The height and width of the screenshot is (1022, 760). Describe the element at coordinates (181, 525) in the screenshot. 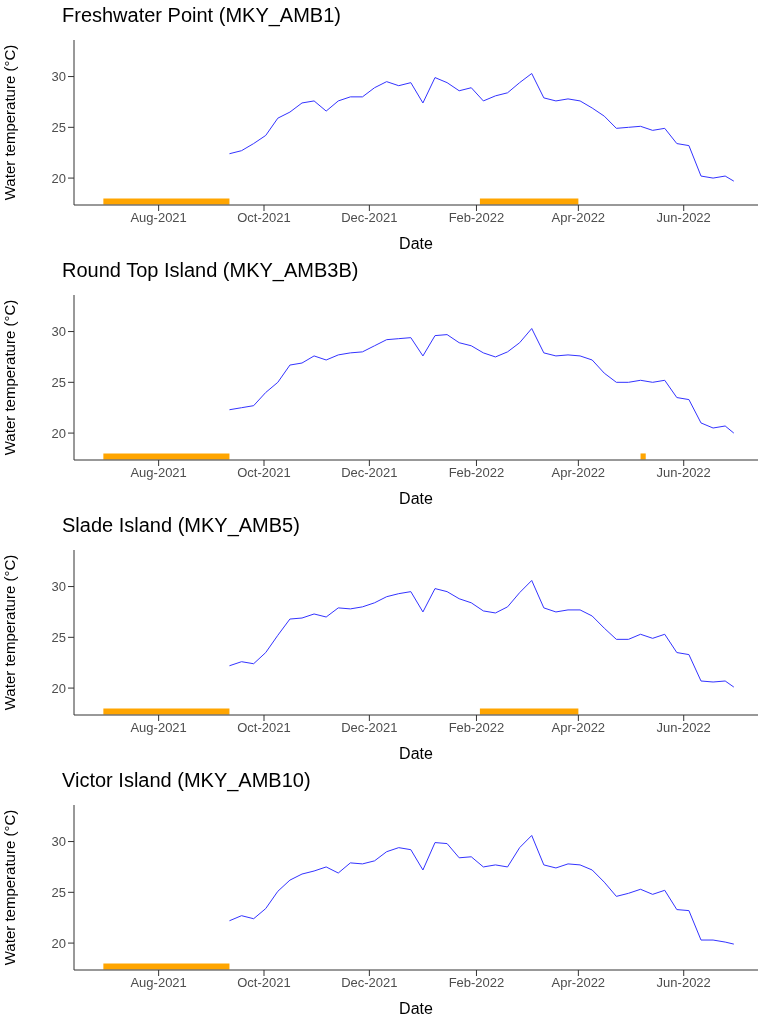

I see `chart-title: Slade Island (MKY_AMB5)` at that location.